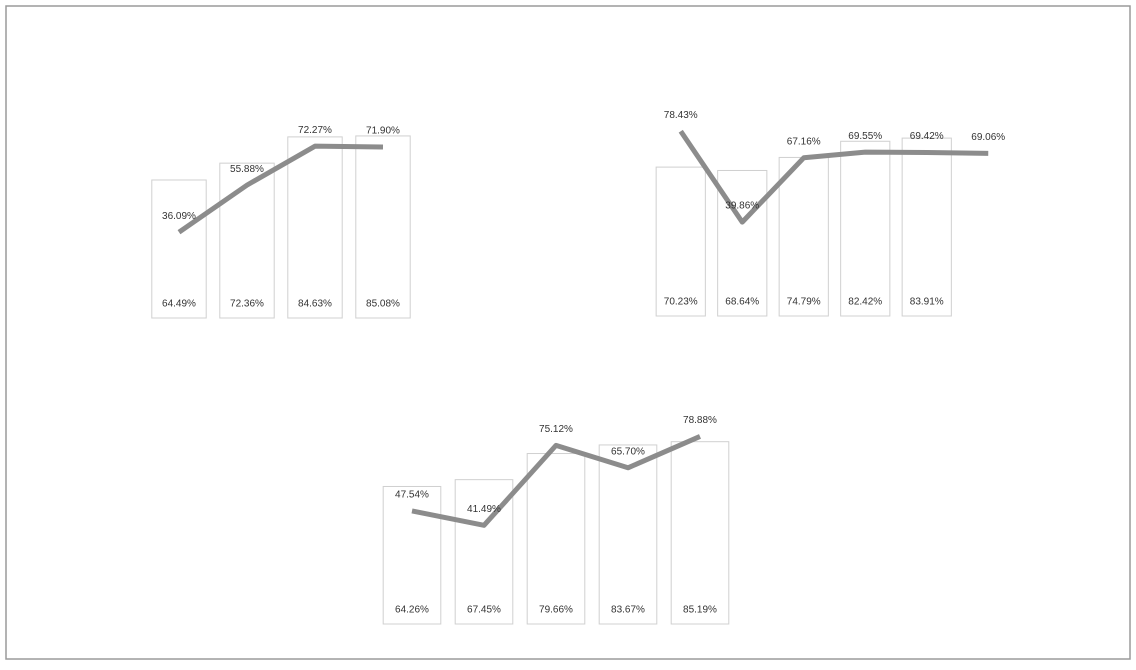 This screenshot has width=1136, height=670. I want to click on bar-value-label: 83.91%, so click(927, 302).